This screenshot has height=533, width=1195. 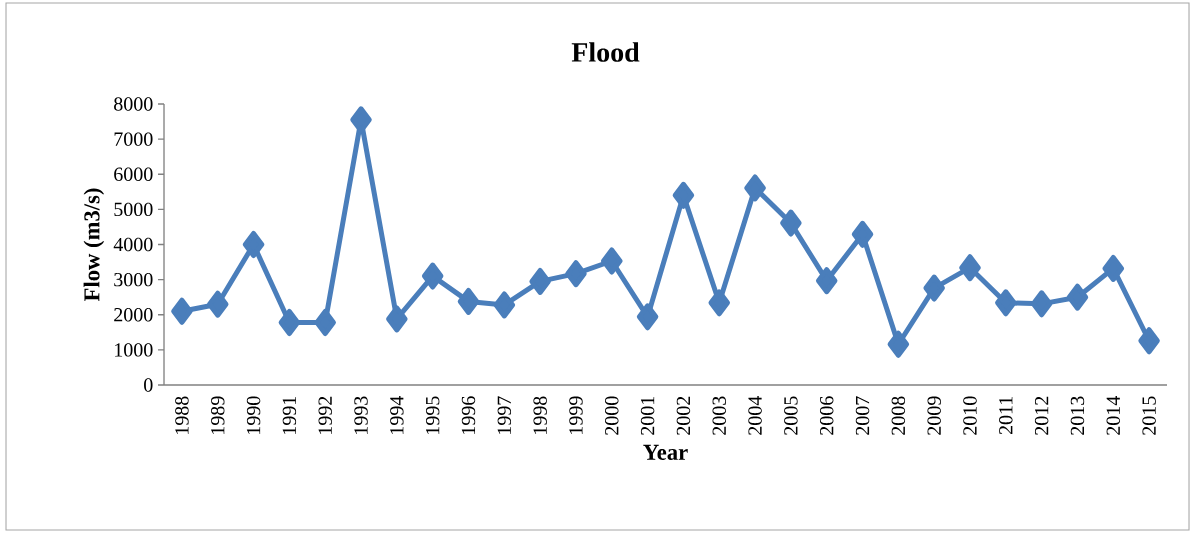 What do you see at coordinates (397, 415) in the screenshot?
I see `x-tick-label: 1994` at bounding box center [397, 415].